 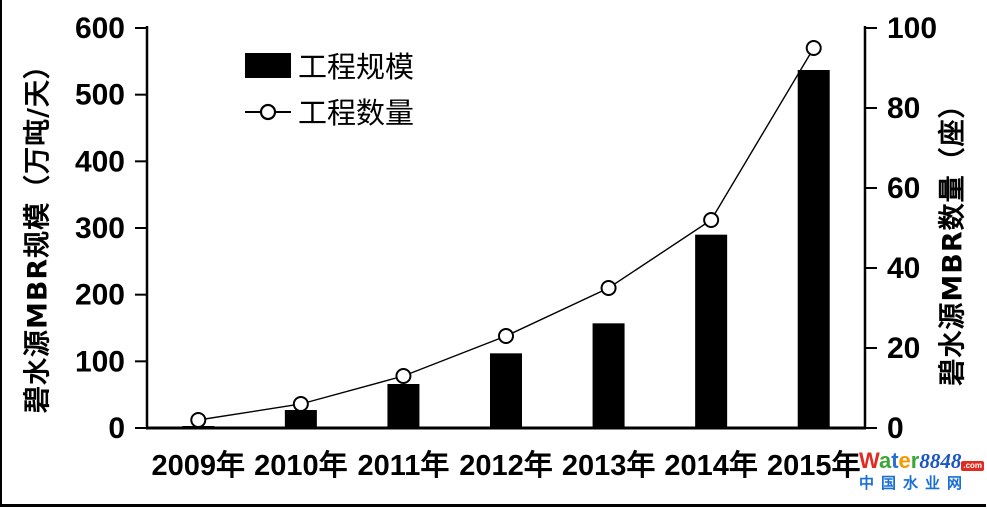 I want to click on right-tick-label: 0, so click(x=895, y=428).